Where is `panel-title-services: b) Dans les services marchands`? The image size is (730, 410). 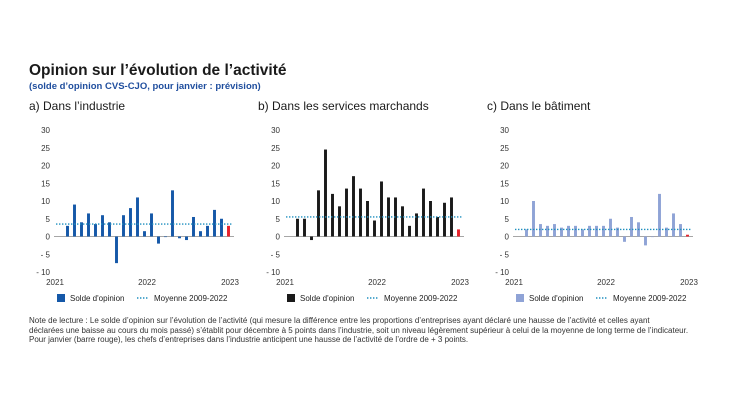
panel-title-services: b) Dans les services marchands is located at coordinates (343, 106).